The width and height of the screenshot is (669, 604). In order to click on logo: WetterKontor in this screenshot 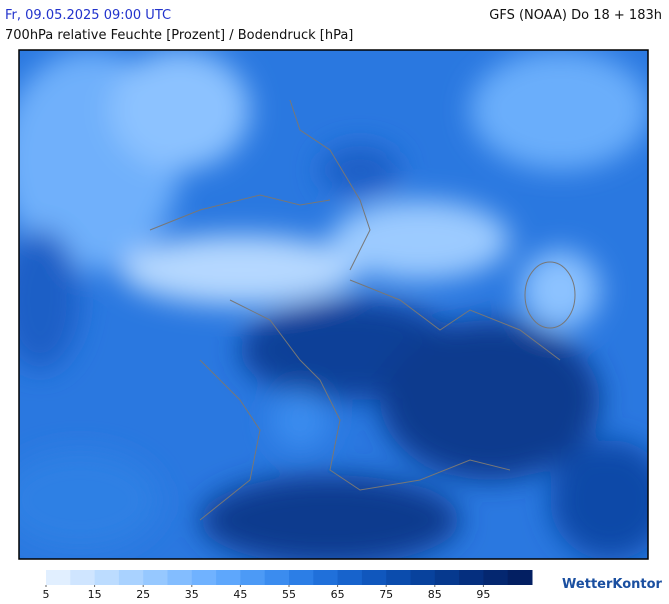, I will do `click(612, 584)`.